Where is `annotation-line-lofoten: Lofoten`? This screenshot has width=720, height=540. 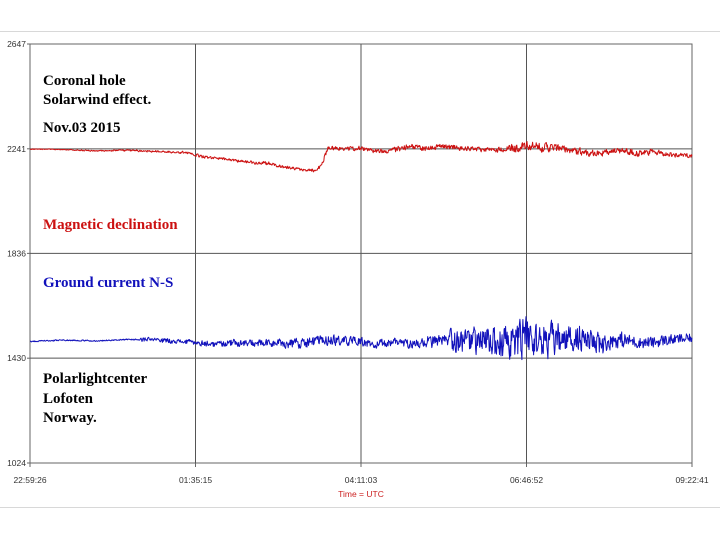 annotation-line-lofoten: Lofoten is located at coordinates (68, 399).